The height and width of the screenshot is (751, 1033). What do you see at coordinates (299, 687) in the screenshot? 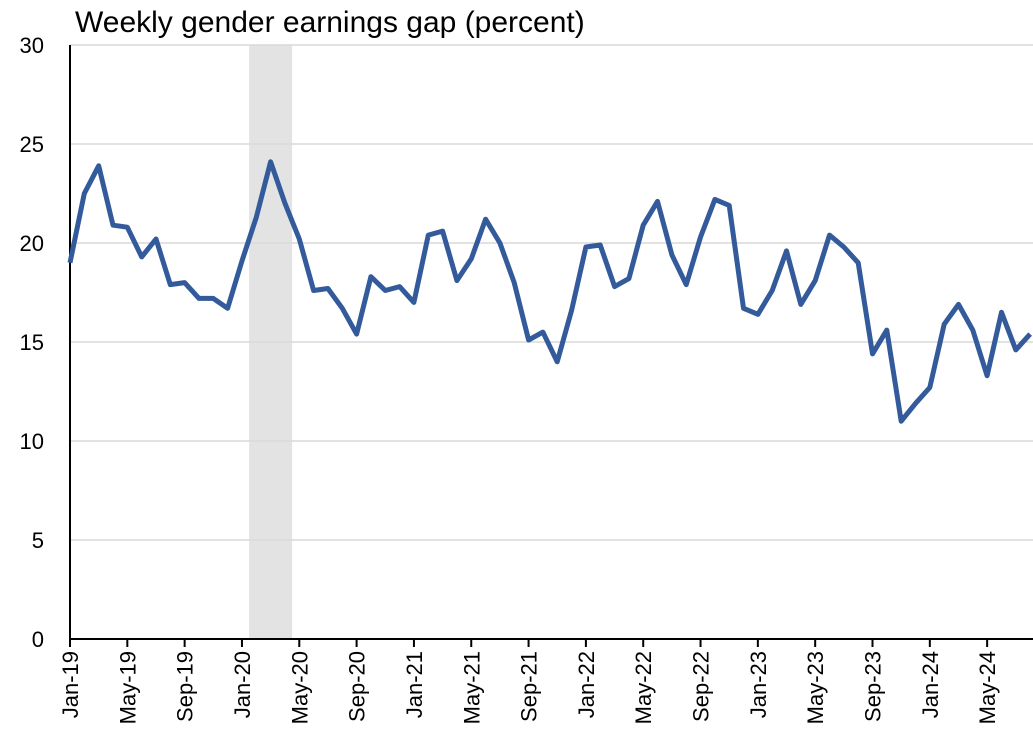
I see `x-tick-label: May-20` at bounding box center [299, 687].